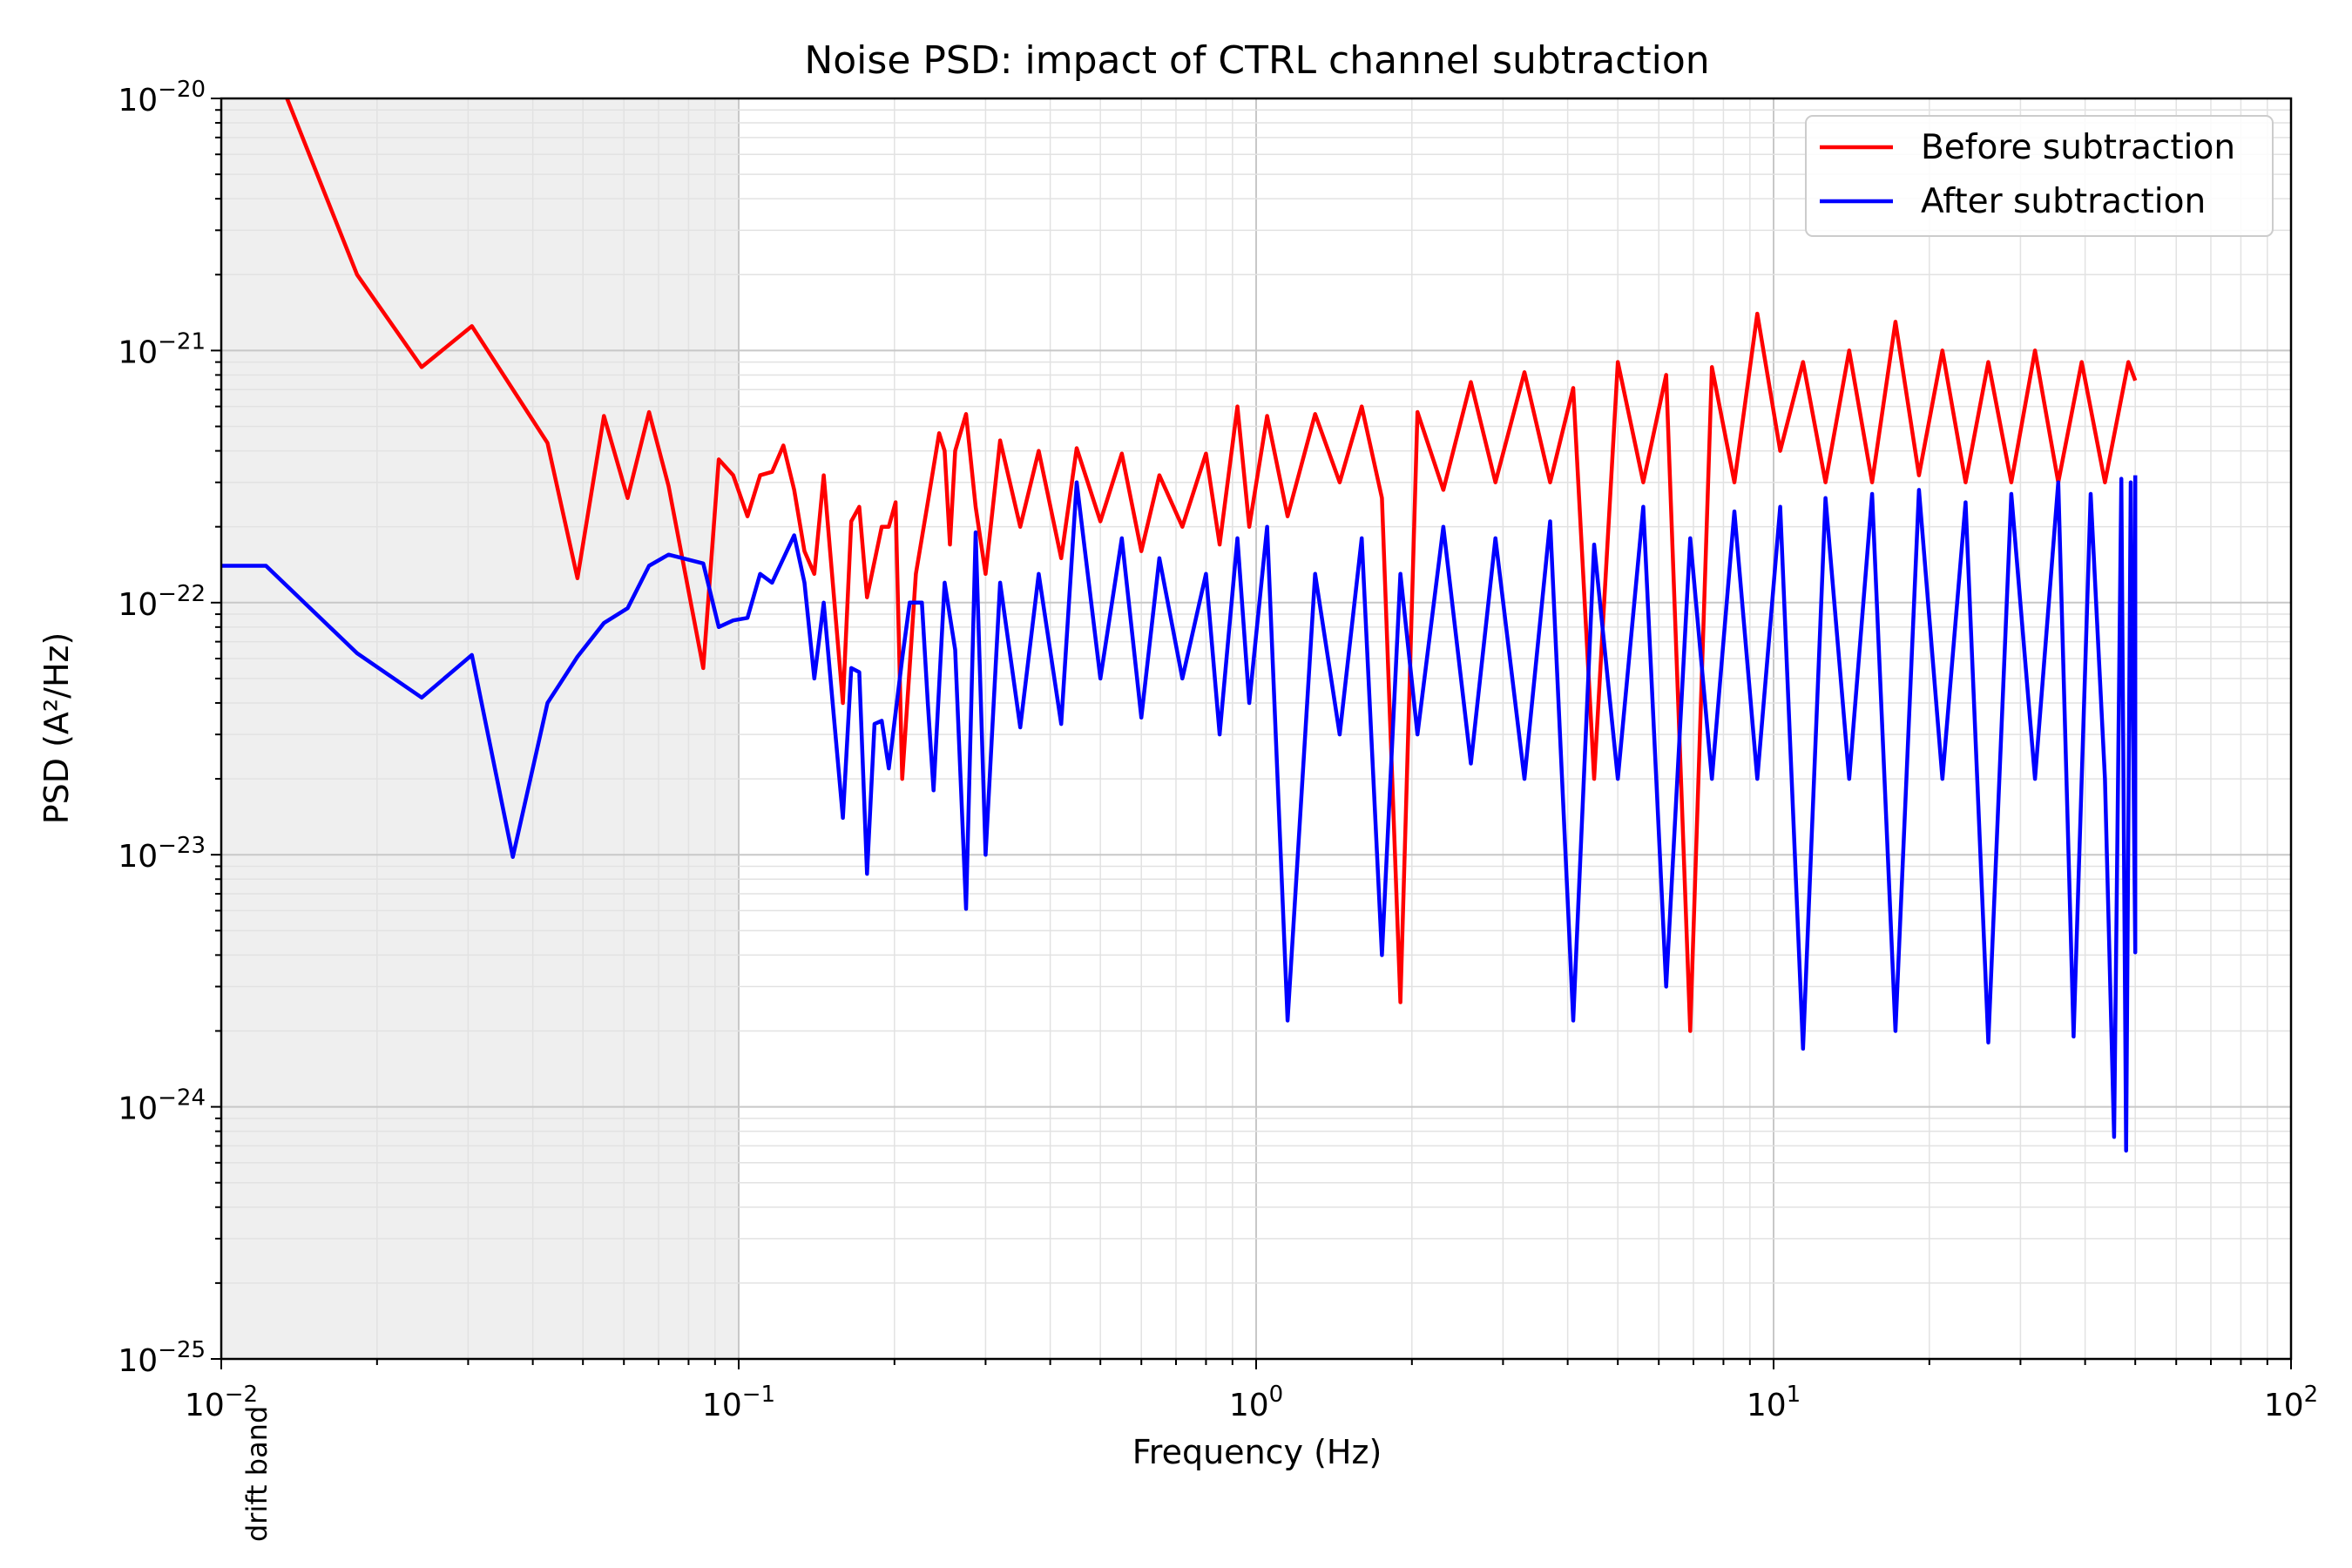  What do you see at coordinates (2063, 201) in the screenshot?
I see `legend-label-after: After subtraction` at bounding box center [2063, 201].